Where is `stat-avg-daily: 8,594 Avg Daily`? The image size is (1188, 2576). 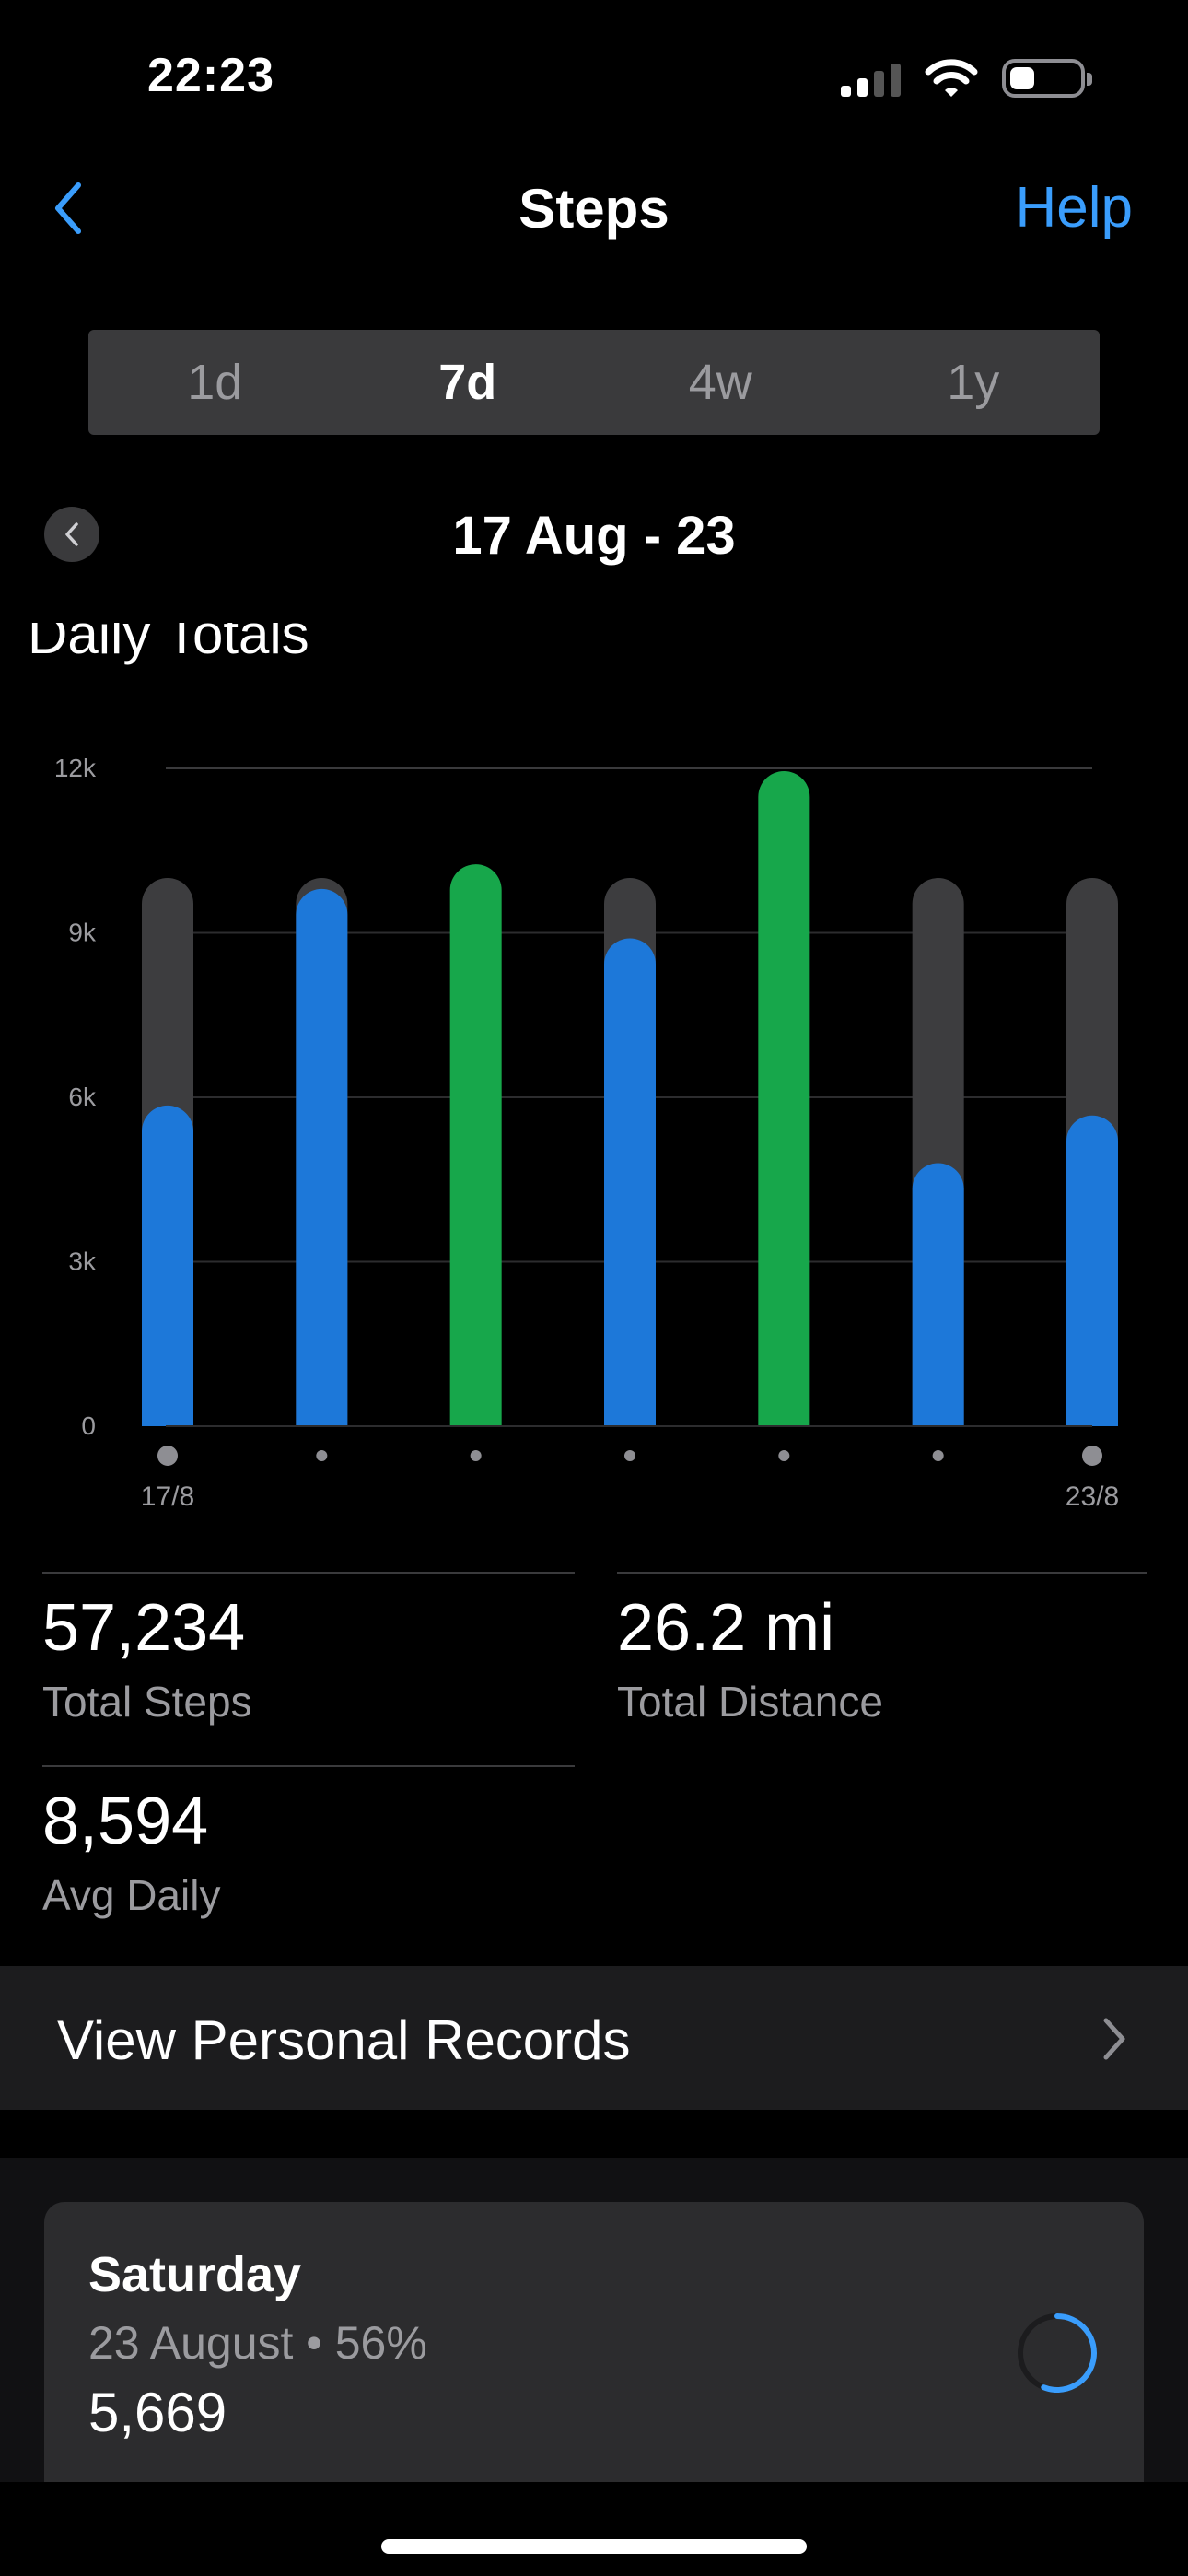 stat-avg-daily: 8,594 Avg Daily is located at coordinates (308, 1852).